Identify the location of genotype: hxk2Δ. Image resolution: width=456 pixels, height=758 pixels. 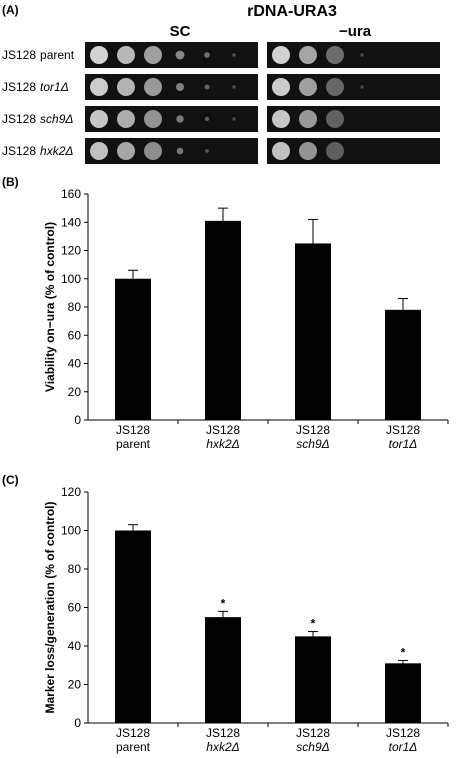
(56, 151).